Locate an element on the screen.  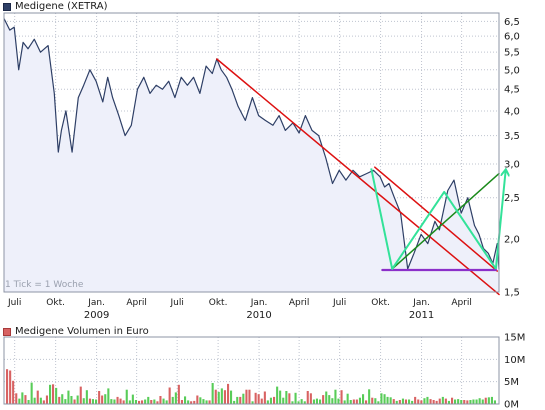
price-year-label: 2009 is located at coordinates (96, 315).